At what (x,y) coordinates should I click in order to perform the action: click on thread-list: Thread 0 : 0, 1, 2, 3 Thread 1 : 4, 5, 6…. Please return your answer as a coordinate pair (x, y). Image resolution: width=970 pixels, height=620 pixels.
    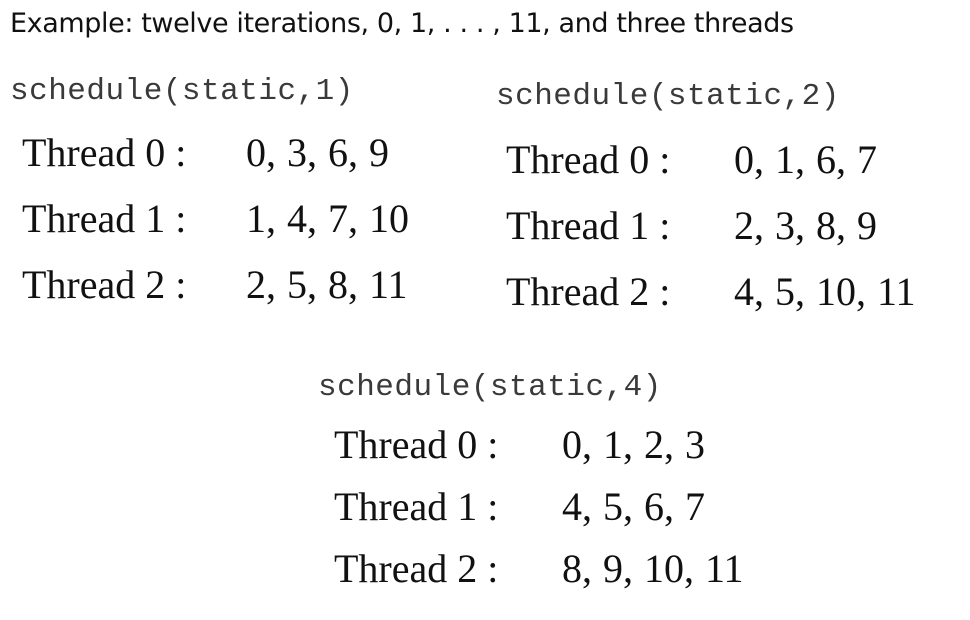
    Looking at the image, I should click on (539, 514).